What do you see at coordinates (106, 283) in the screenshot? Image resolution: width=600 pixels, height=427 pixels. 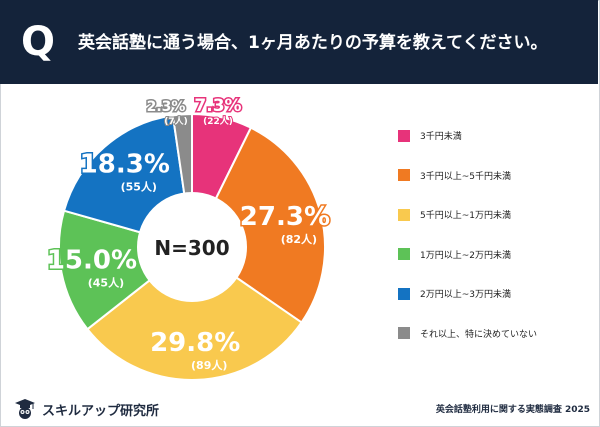 I see `slice-count-label-3: (45人)` at bounding box center [106, 283].